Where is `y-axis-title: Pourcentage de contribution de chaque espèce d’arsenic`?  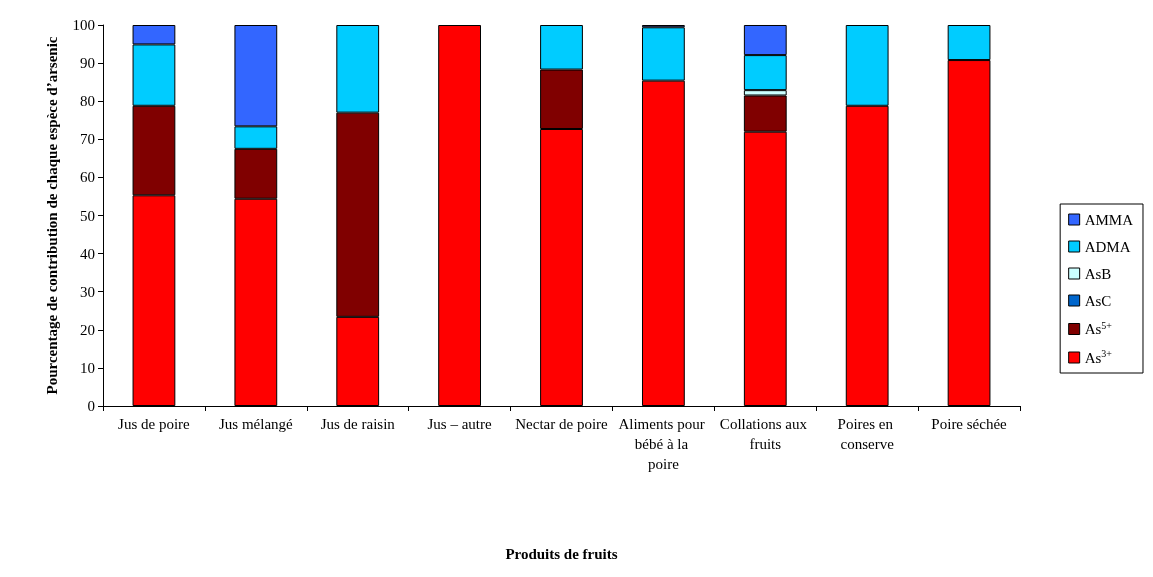
y-axis-title: Pourcentage de contribution de chaque espèce d’arsenic is located at coordinates (51, 215).